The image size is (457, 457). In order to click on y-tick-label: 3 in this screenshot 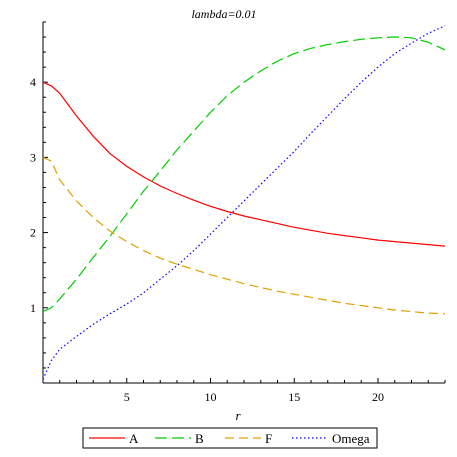, I will do `click(33, 157)`.